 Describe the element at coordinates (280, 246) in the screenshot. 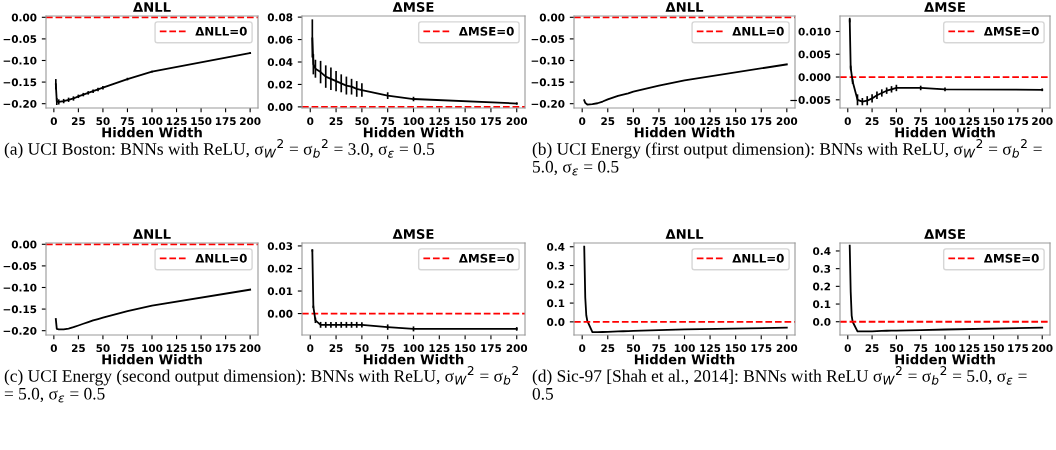

I see `y-tick-label: 0.03` at that location.